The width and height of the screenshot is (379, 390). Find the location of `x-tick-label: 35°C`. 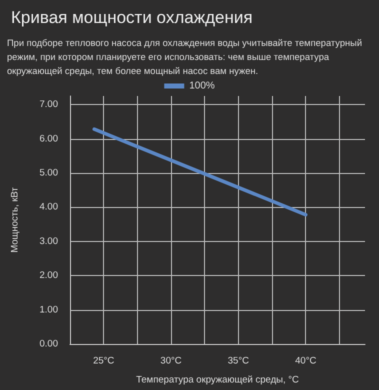

x-tick-label: 35°C is located at coordinates (239, 361).